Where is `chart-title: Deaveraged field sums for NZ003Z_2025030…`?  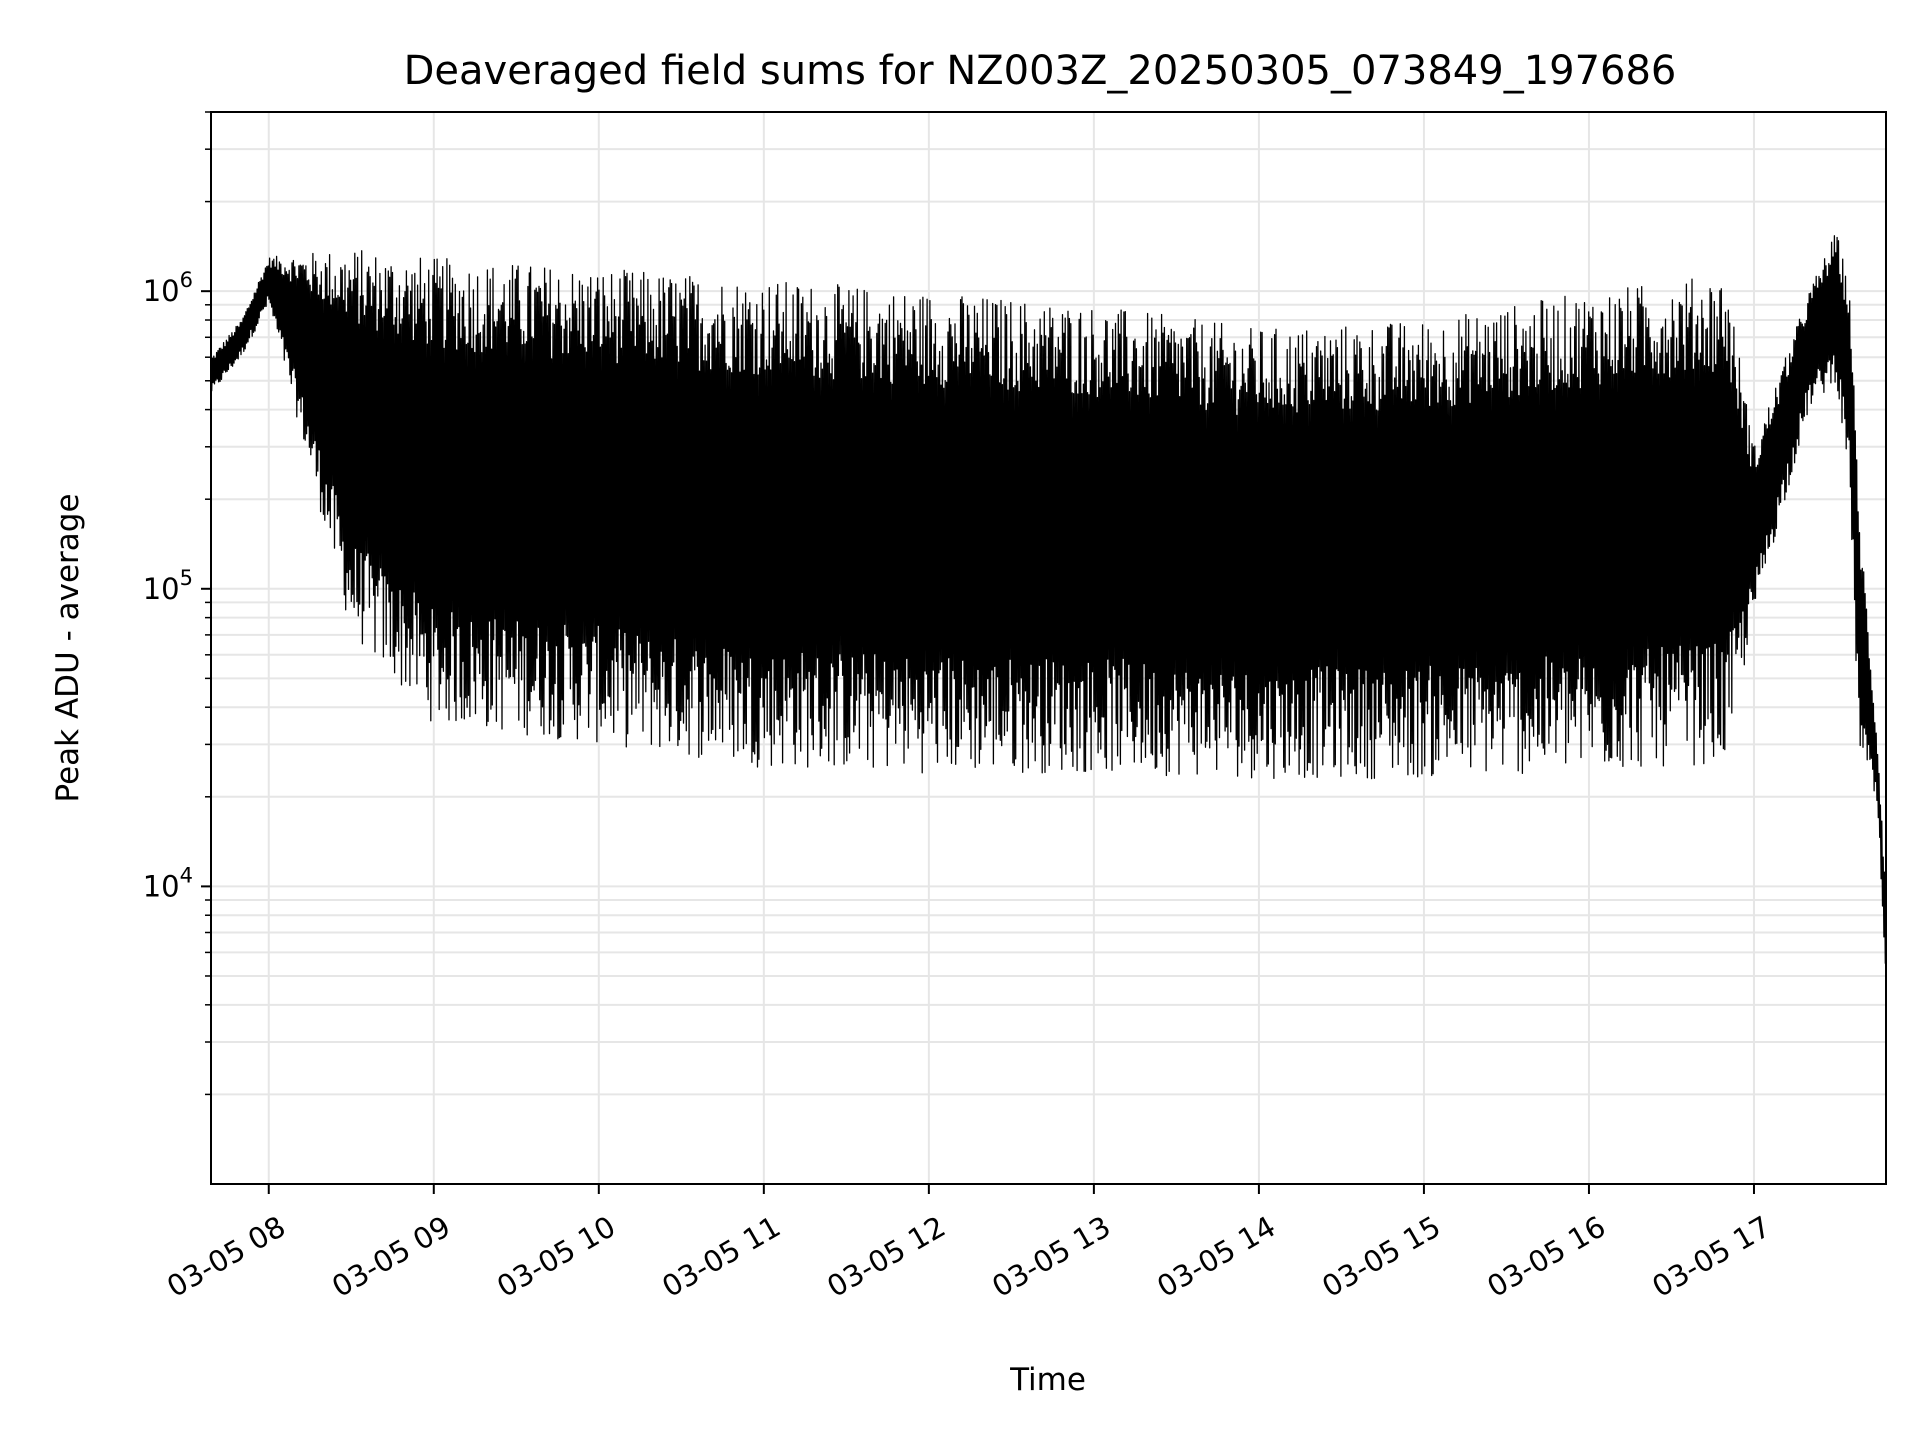
chart-title: Deaveraged field sums for NZ003Z_2025030… is located at coordinates (1040, 71).